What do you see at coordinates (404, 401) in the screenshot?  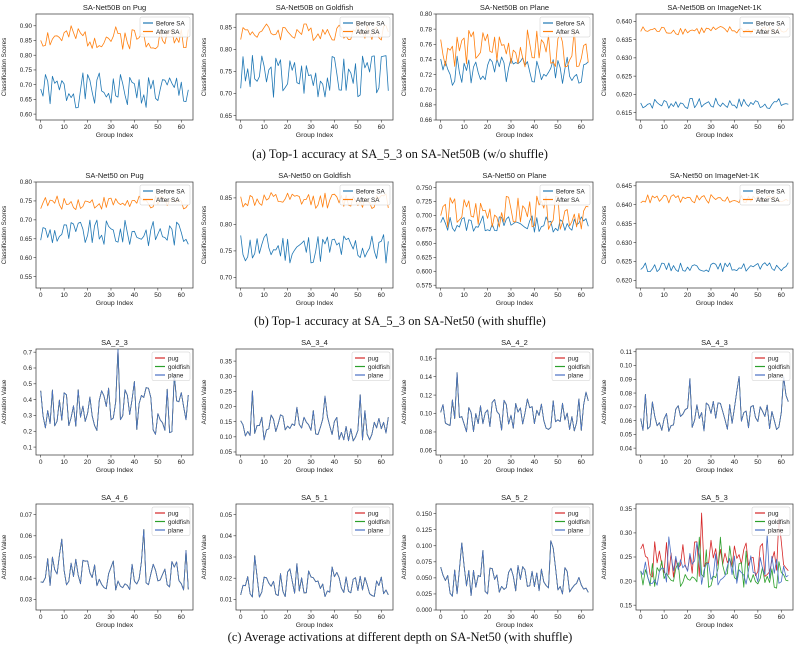 I see `y-axis-label: Activation Value` at bounding box center [404, 401].